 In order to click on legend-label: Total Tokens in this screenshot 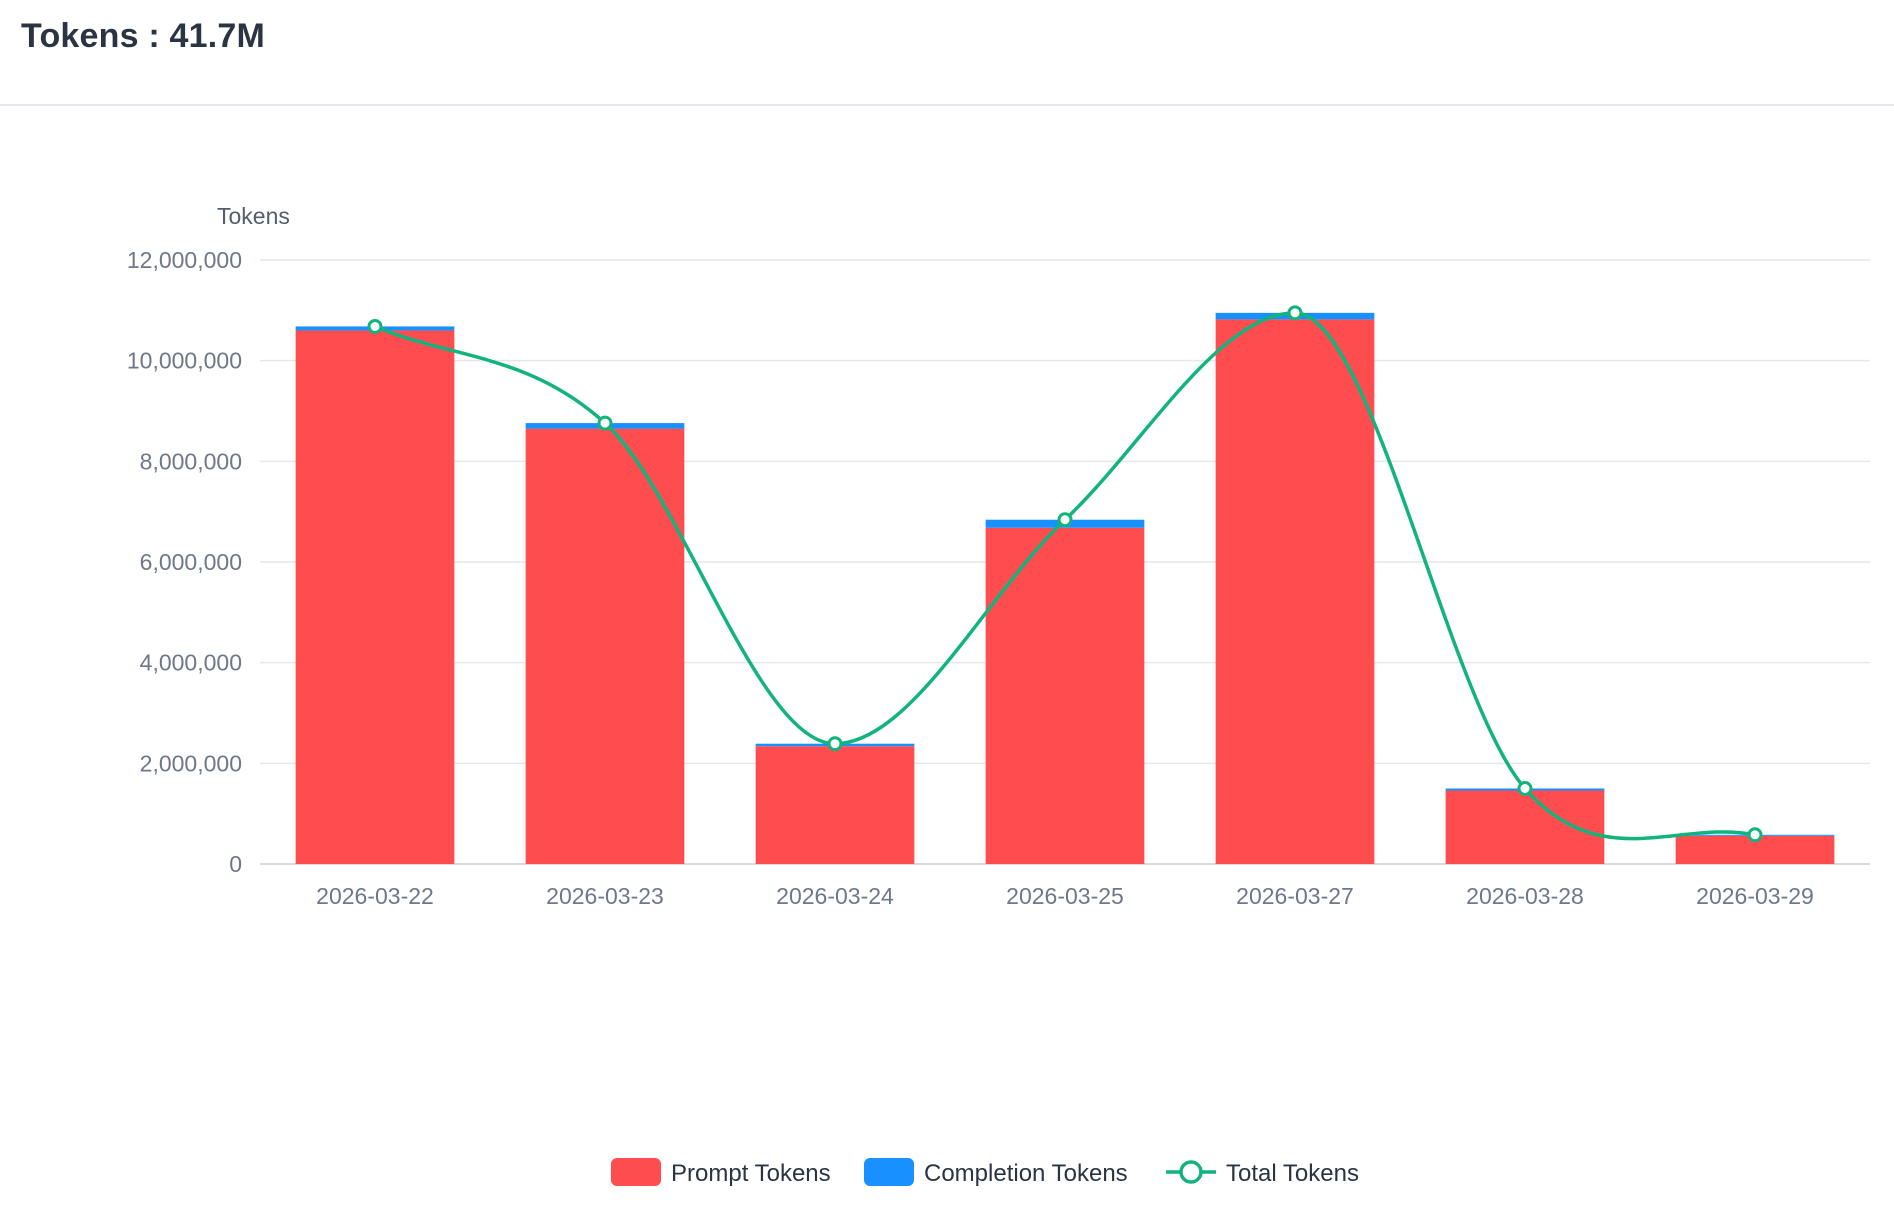, I will do `click(1292, 1173)`.